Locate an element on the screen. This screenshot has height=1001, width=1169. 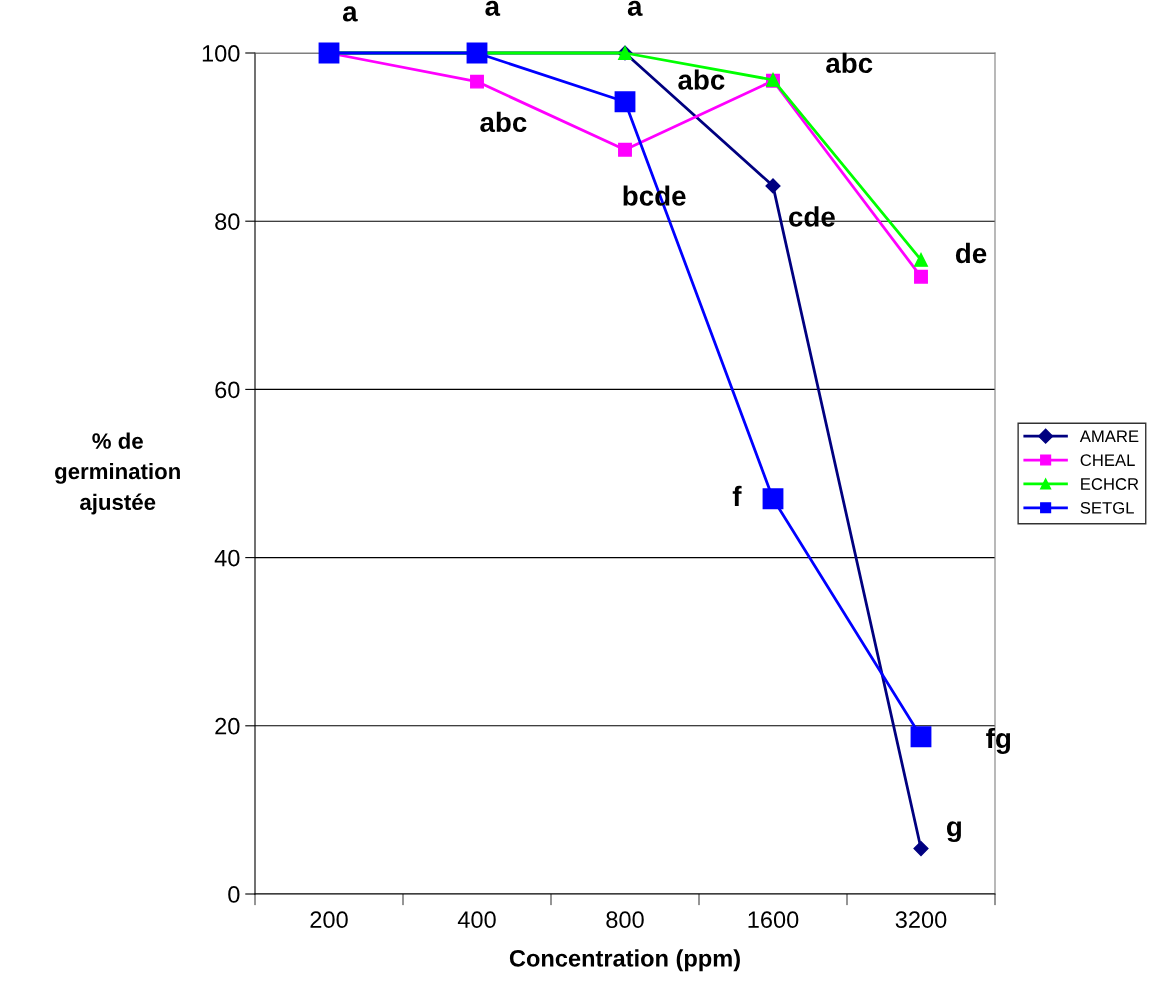
legend-label: ECHCR is located at coordinates (1110, 484).